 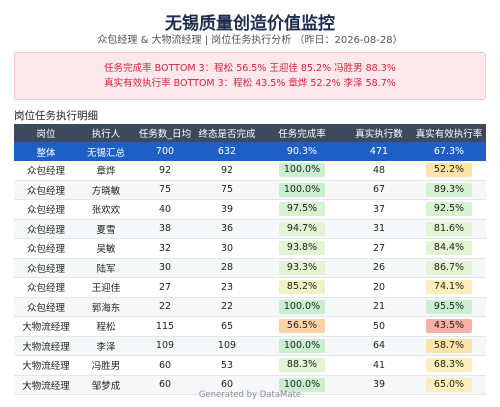 What do you see at coordinates (56, 116) in the screenshot?
I see `section-title: 岗位任务执行明细` at bounding box center [56, 116].